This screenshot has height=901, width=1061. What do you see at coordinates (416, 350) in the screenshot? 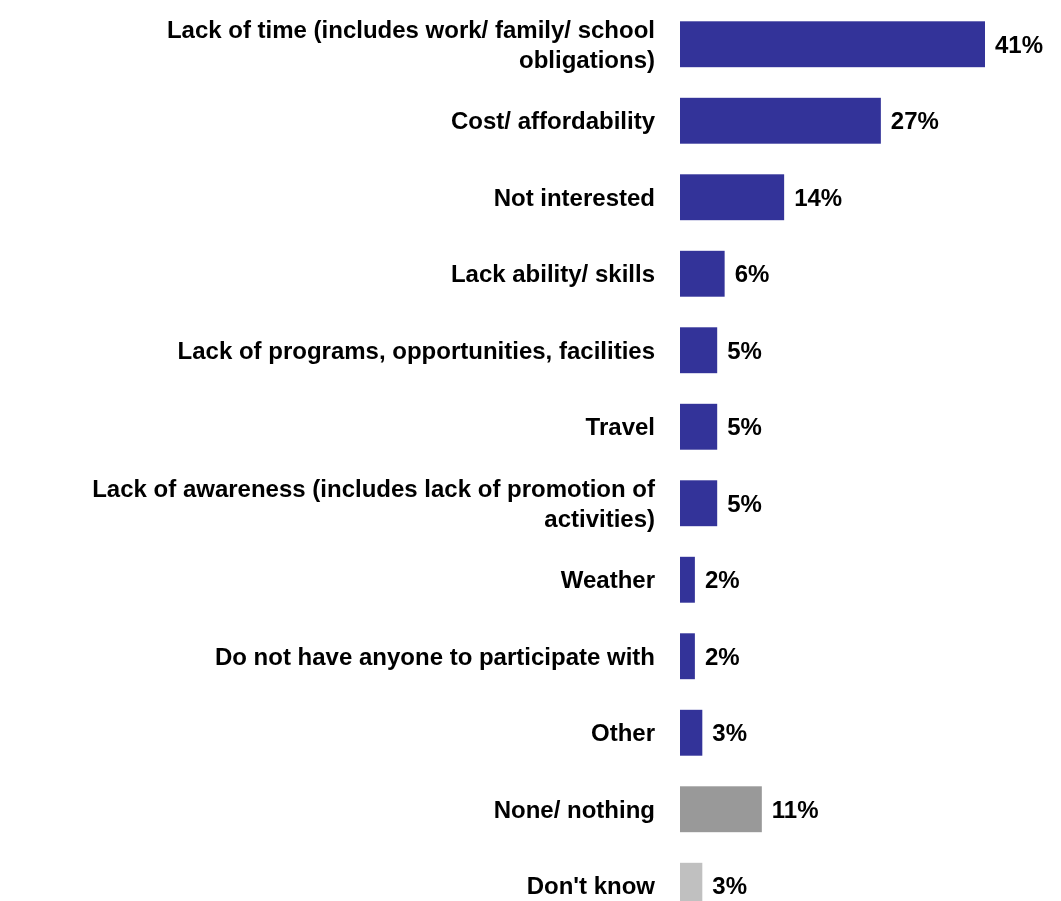
I see `y-tick-label: Lack of programs, opportunities, facilities` at bounding box center [416, 350].